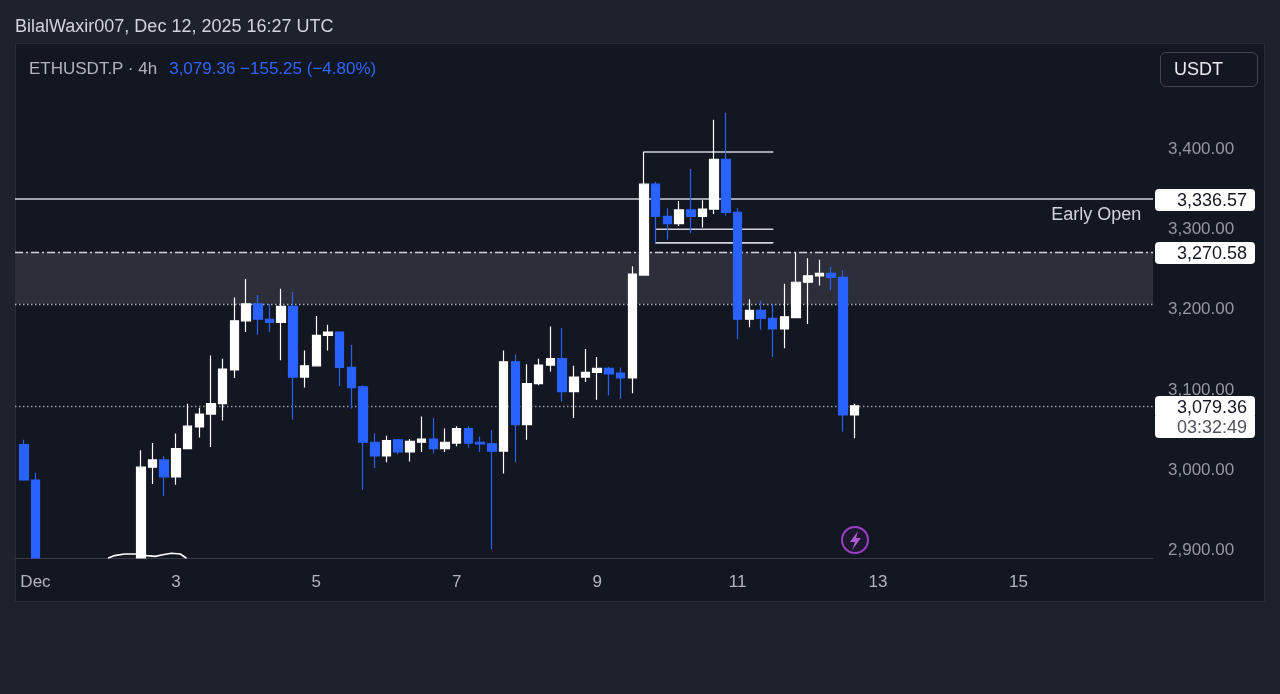 The width and height of the screenshot is (1280, 694). I want to click on x-tick-label: 11, so click(737, 581).